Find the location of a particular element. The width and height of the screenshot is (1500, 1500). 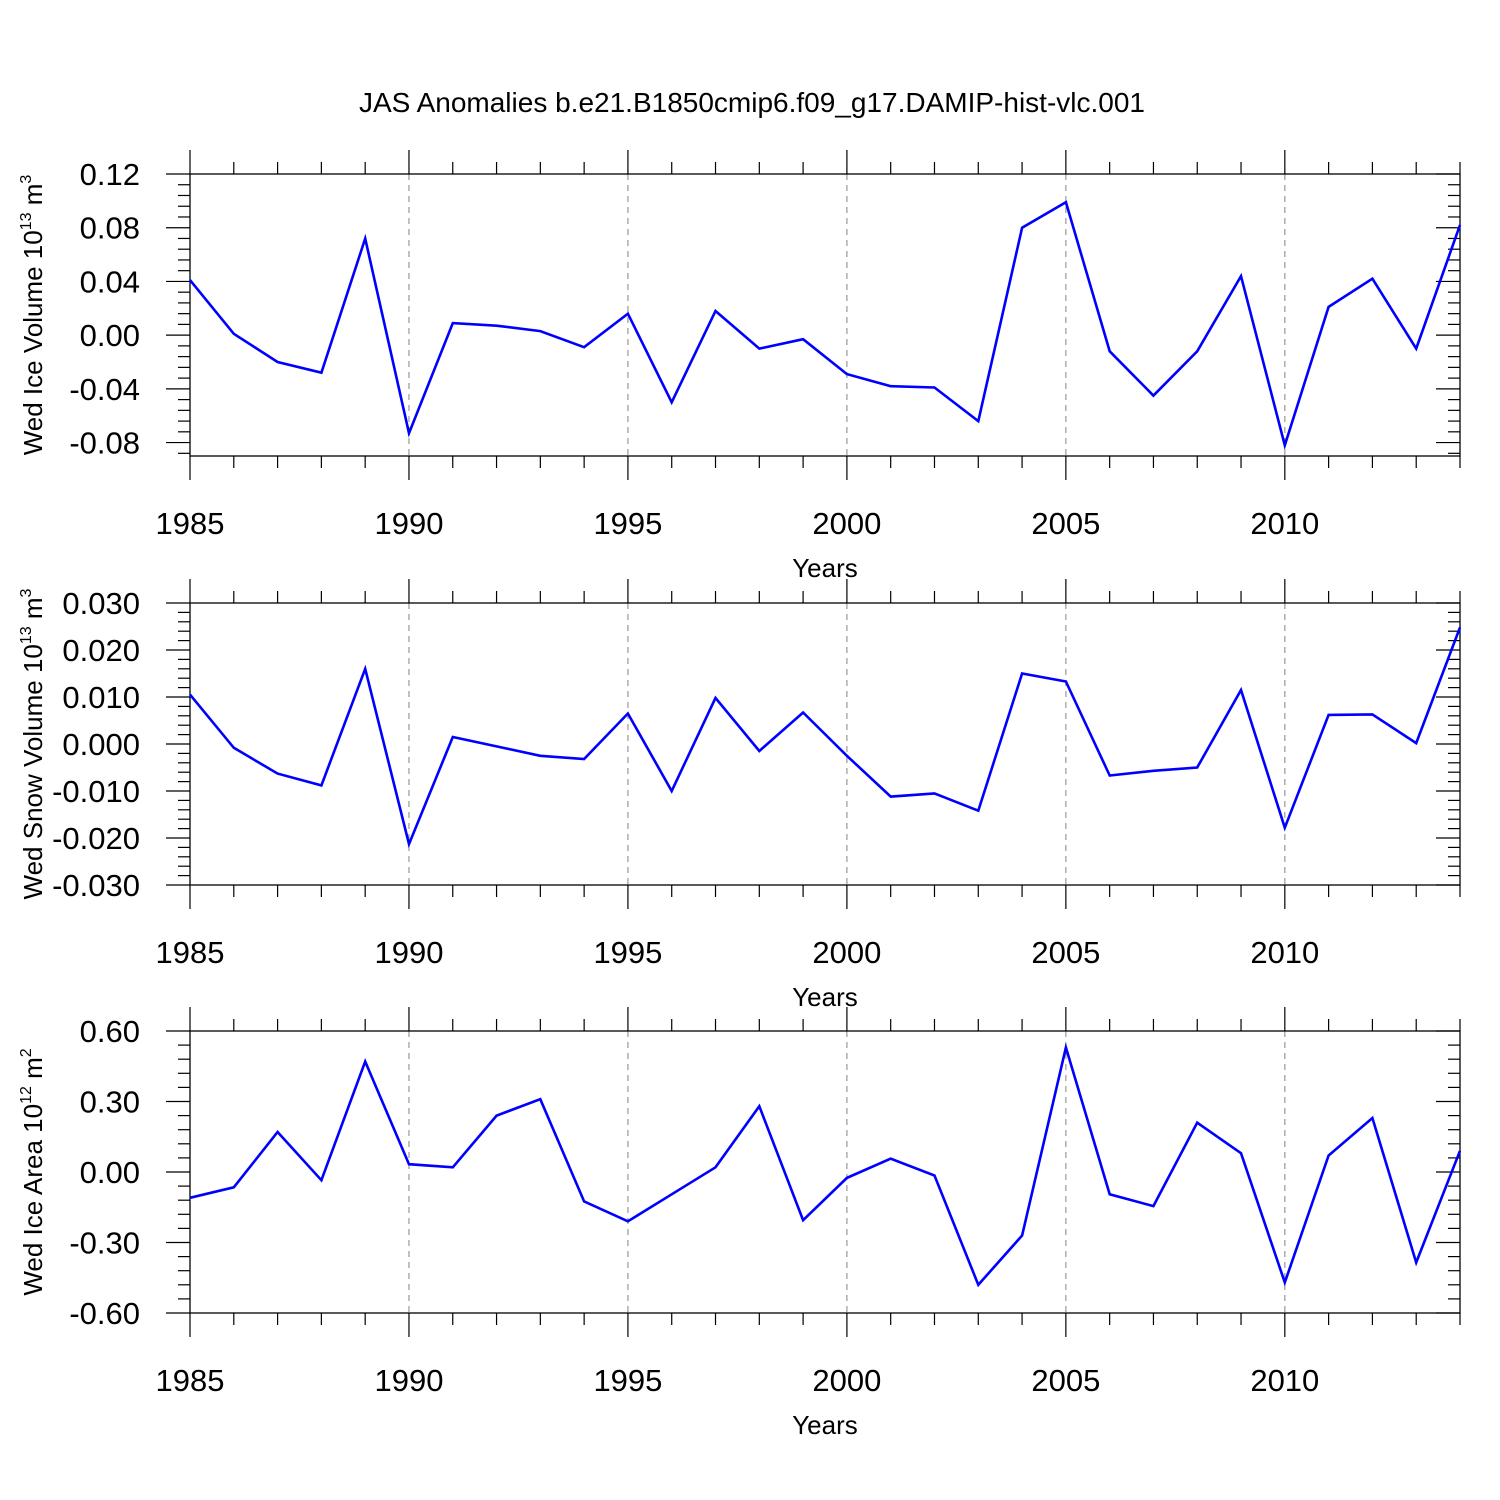

y-axis-label: Wed Ice Area 1012 m2 is located at coordinates (33, 1171).